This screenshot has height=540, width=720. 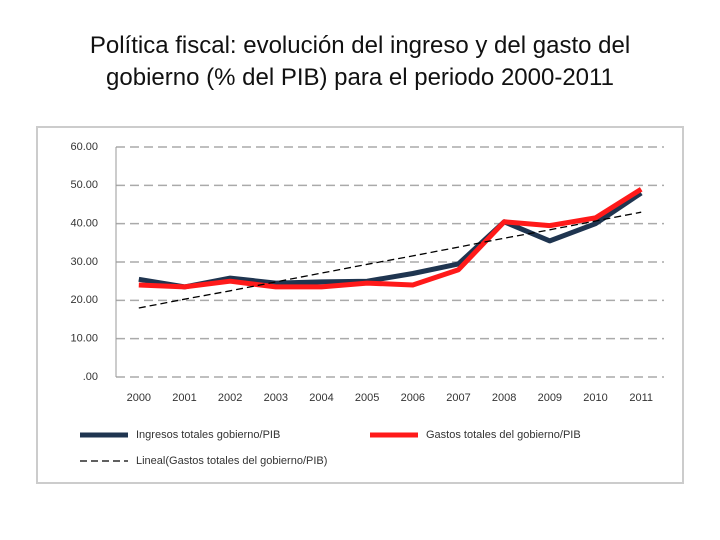 What do you see at coordinates (550, 398) in the screenshot?
I see `x-tick-label: 2009` at bounding box center [550, 398].